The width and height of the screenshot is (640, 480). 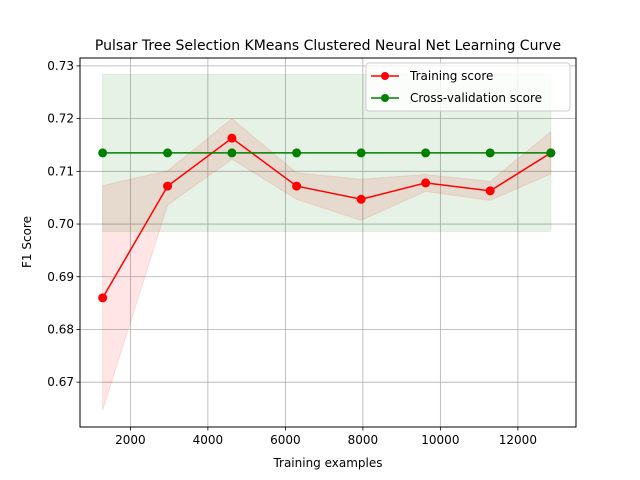 What do you see at coordinates (208, 440) in the screenshot?
I see `x-tick-label: 4000` at bounding box center [208, 440].